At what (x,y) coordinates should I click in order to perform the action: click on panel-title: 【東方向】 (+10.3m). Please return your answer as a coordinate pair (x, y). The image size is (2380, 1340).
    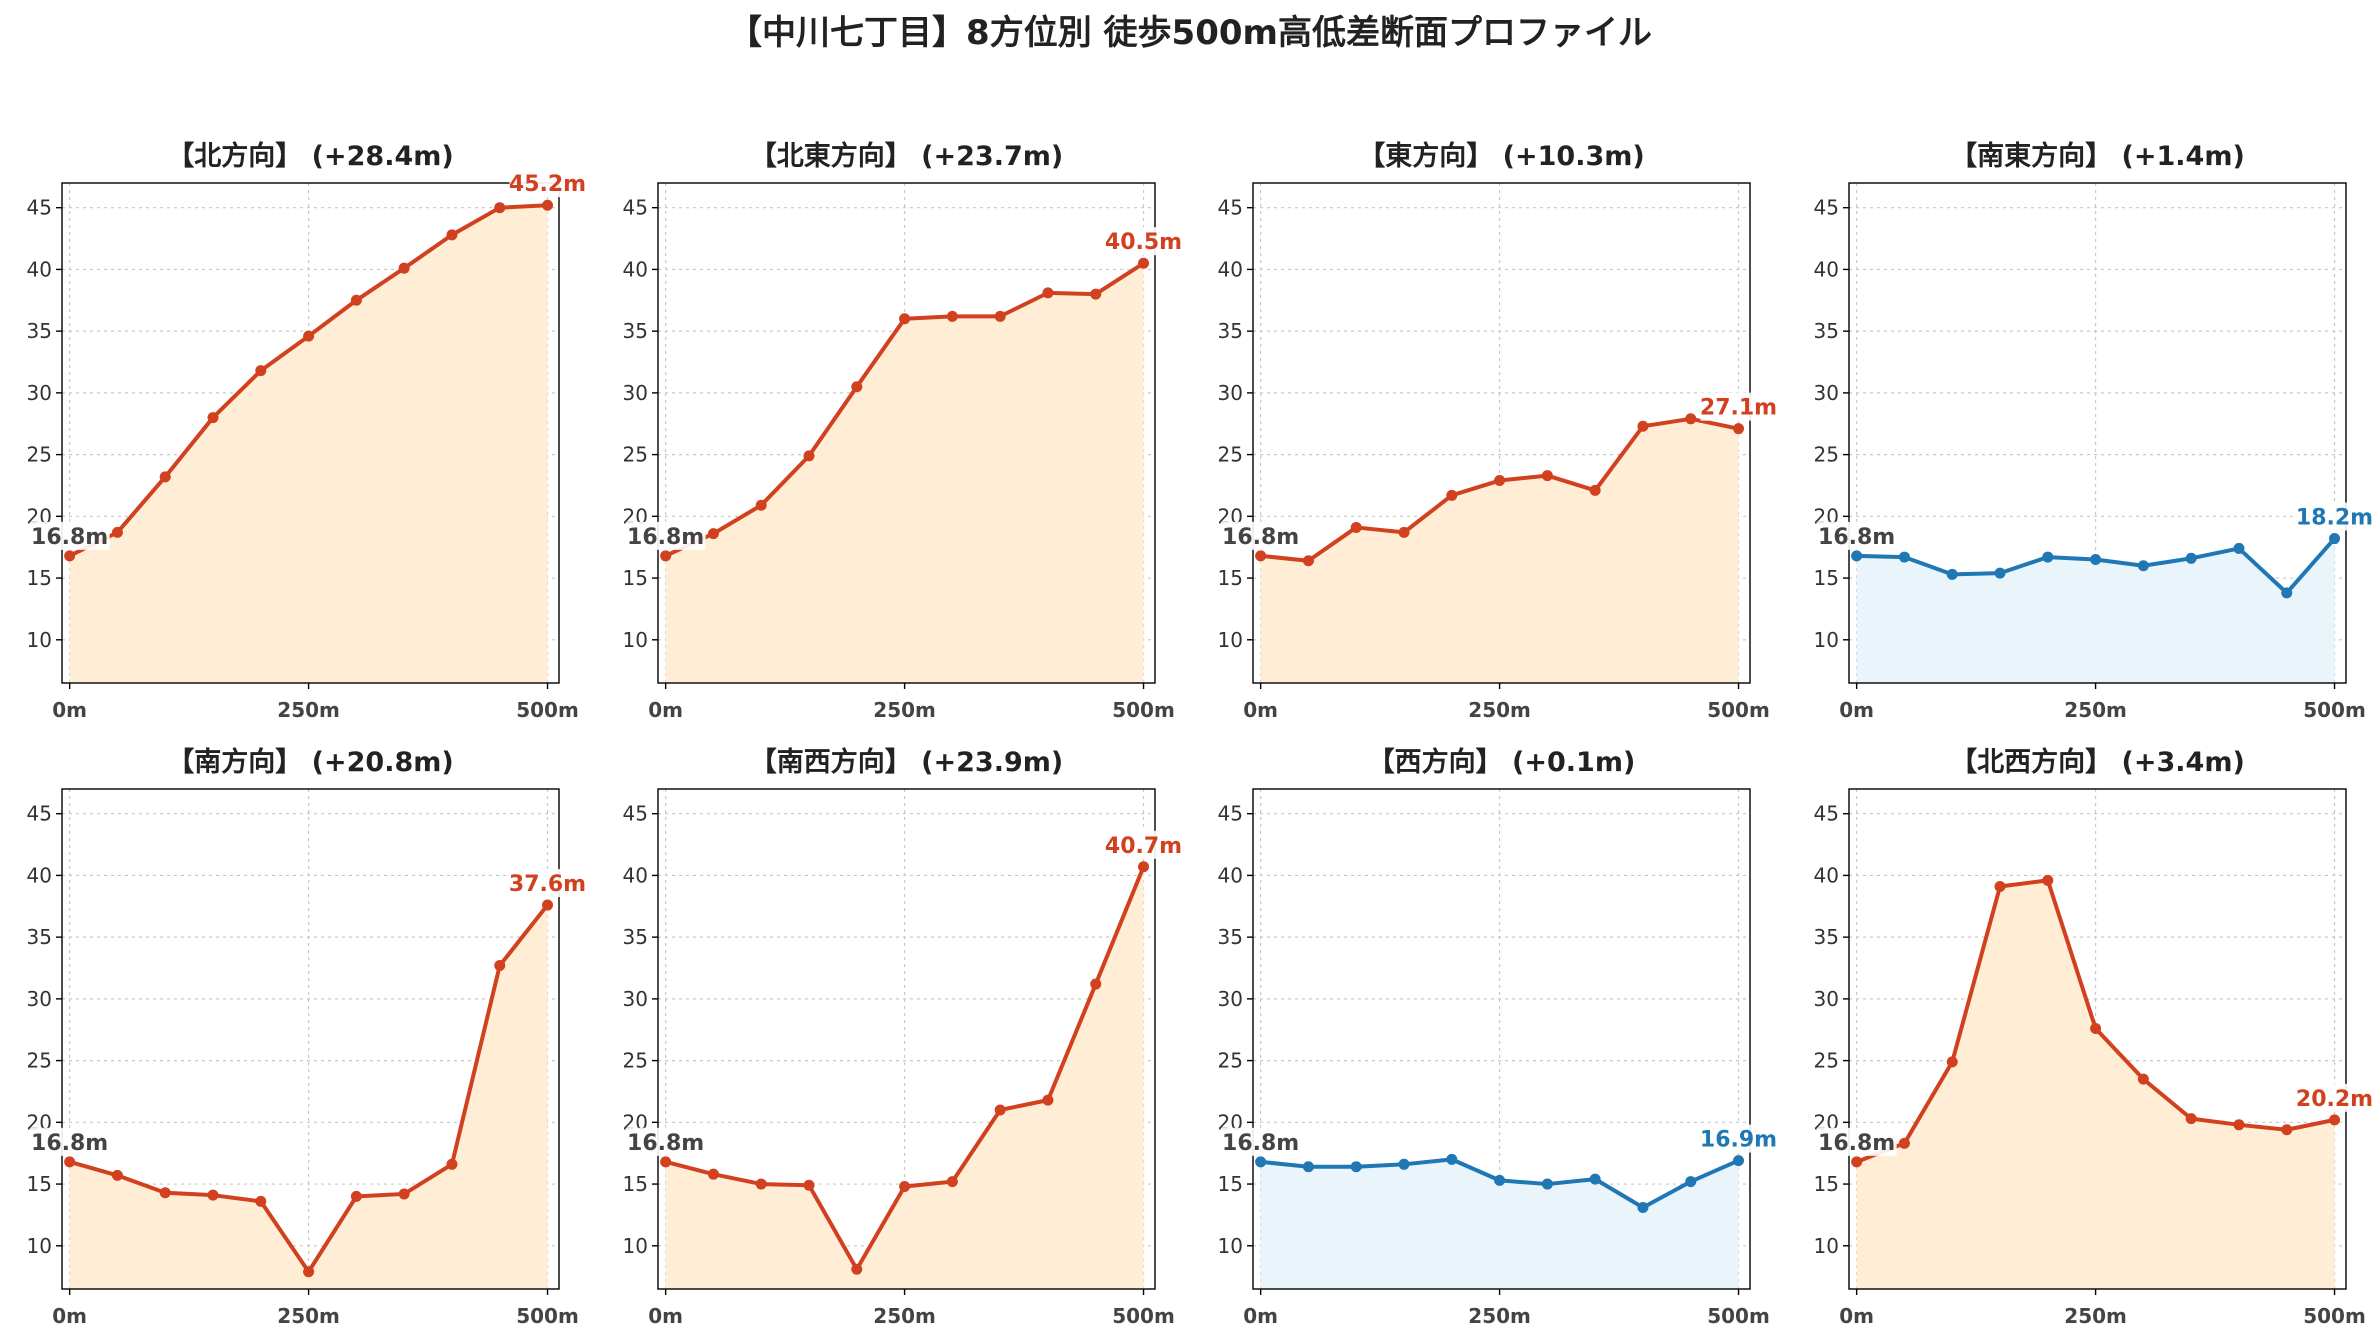
    Looking at the image, I should click on (1501, 156).